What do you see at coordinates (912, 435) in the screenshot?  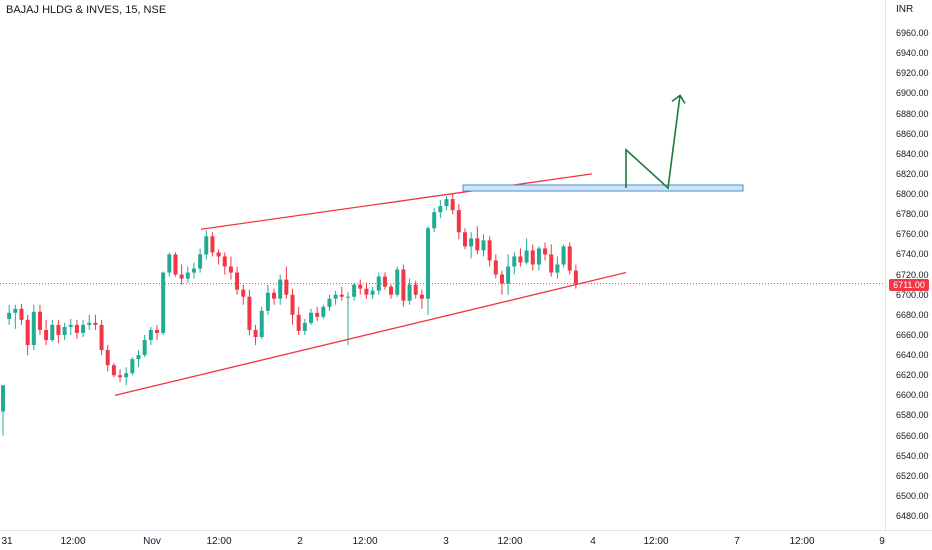 I see `price-tick-label: 6560.00` at bounding box center [912, 435].